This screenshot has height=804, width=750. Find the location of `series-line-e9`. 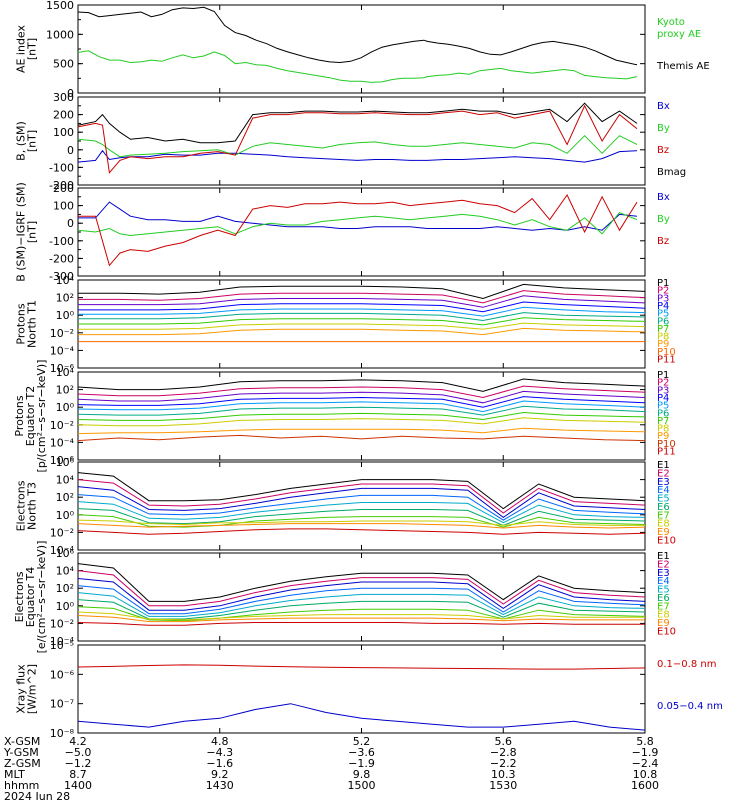

series-line-e9 is located at coordinates (361, 619).